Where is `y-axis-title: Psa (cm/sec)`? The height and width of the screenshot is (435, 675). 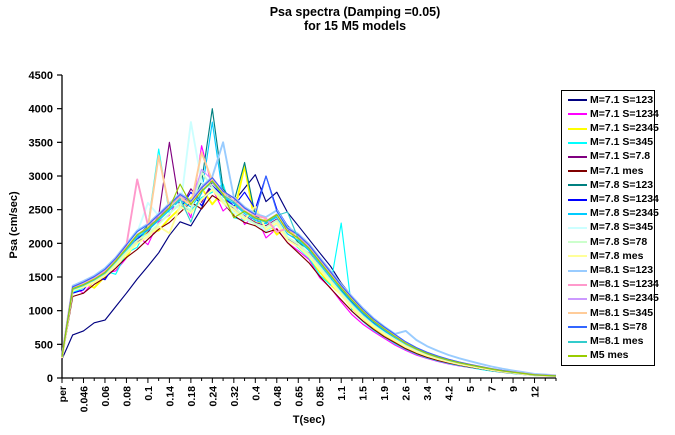 y-axis-title: Psa (cm/sec) is located at coordinates (14, 225).